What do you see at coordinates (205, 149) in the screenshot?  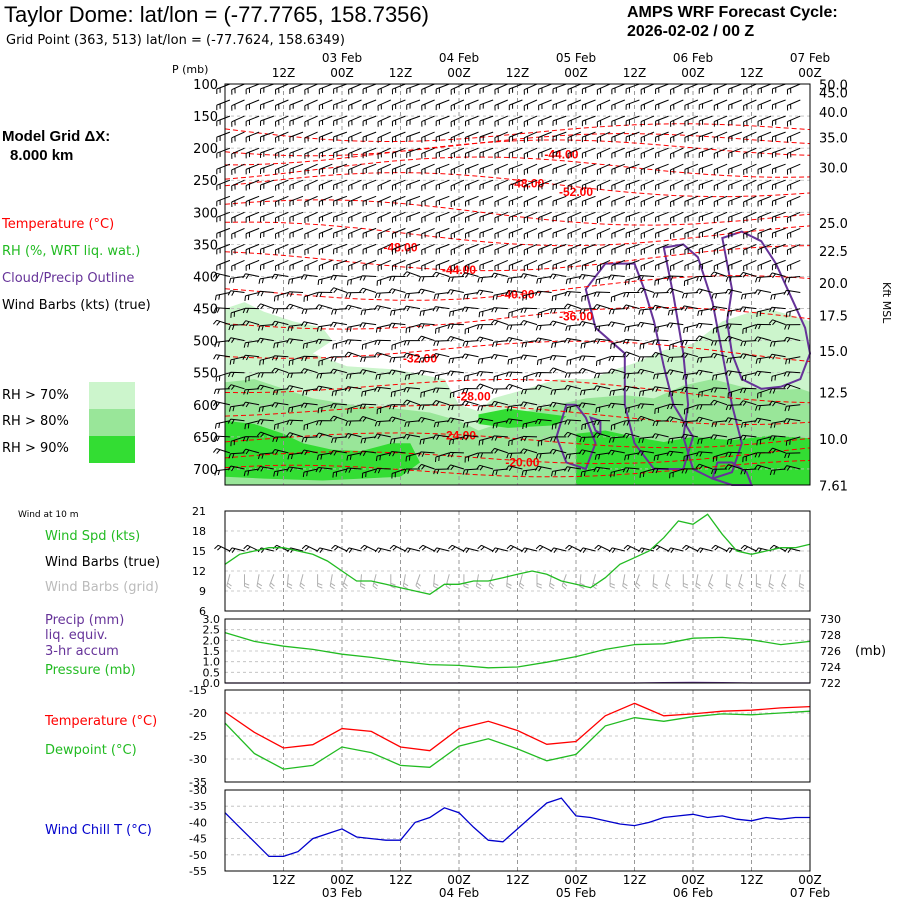 I see `pressure-tick: 200` at bounding box center [205, 149].